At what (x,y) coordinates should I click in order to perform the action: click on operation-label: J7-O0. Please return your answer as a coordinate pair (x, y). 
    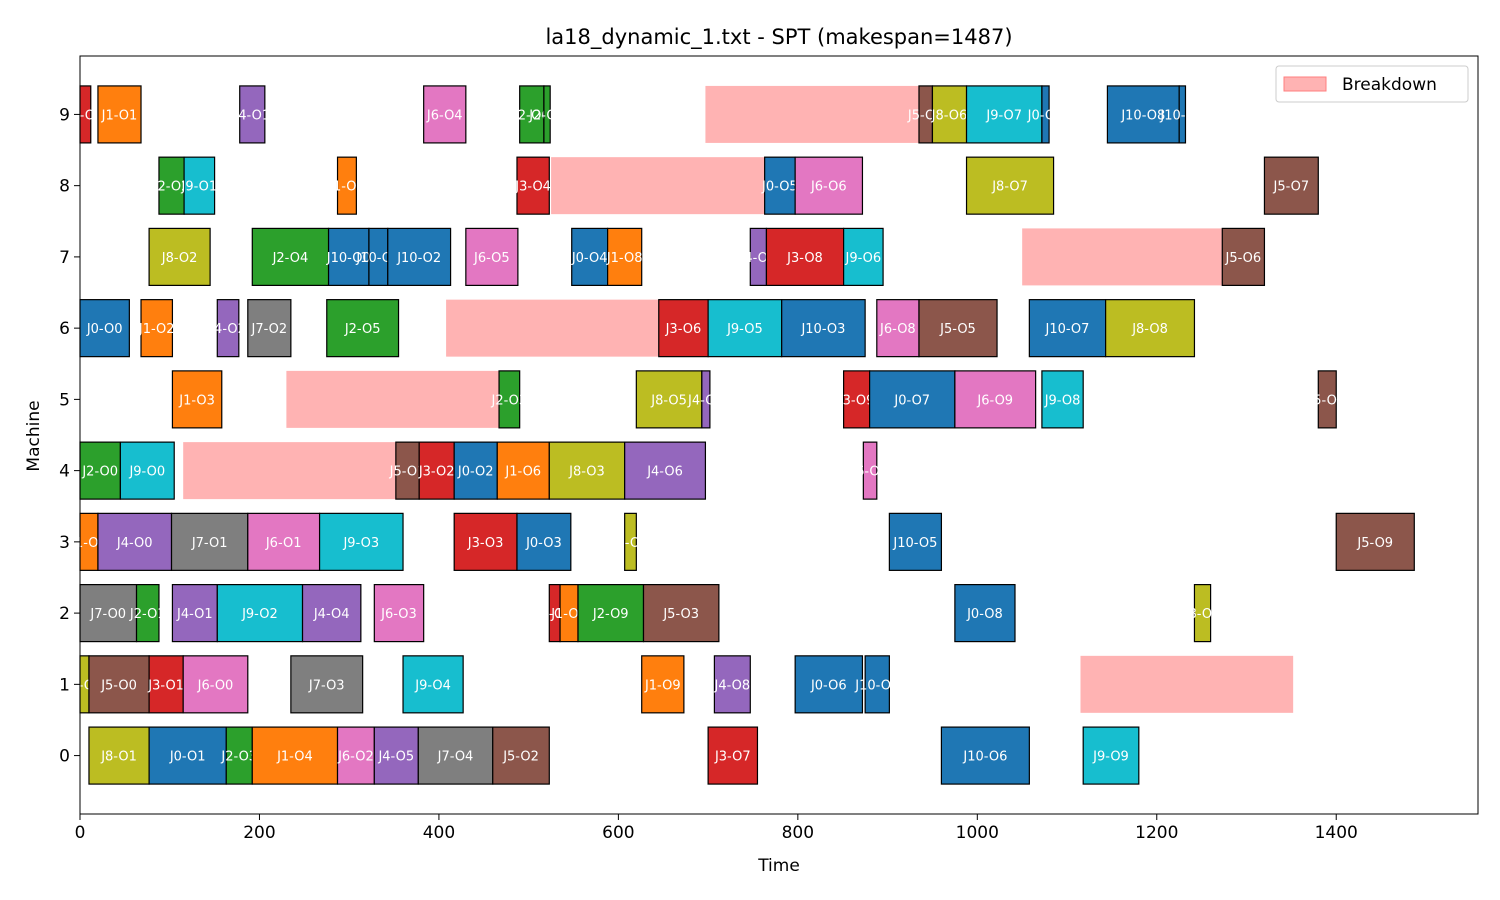
    Looking at the image, I should click on (107, 614).